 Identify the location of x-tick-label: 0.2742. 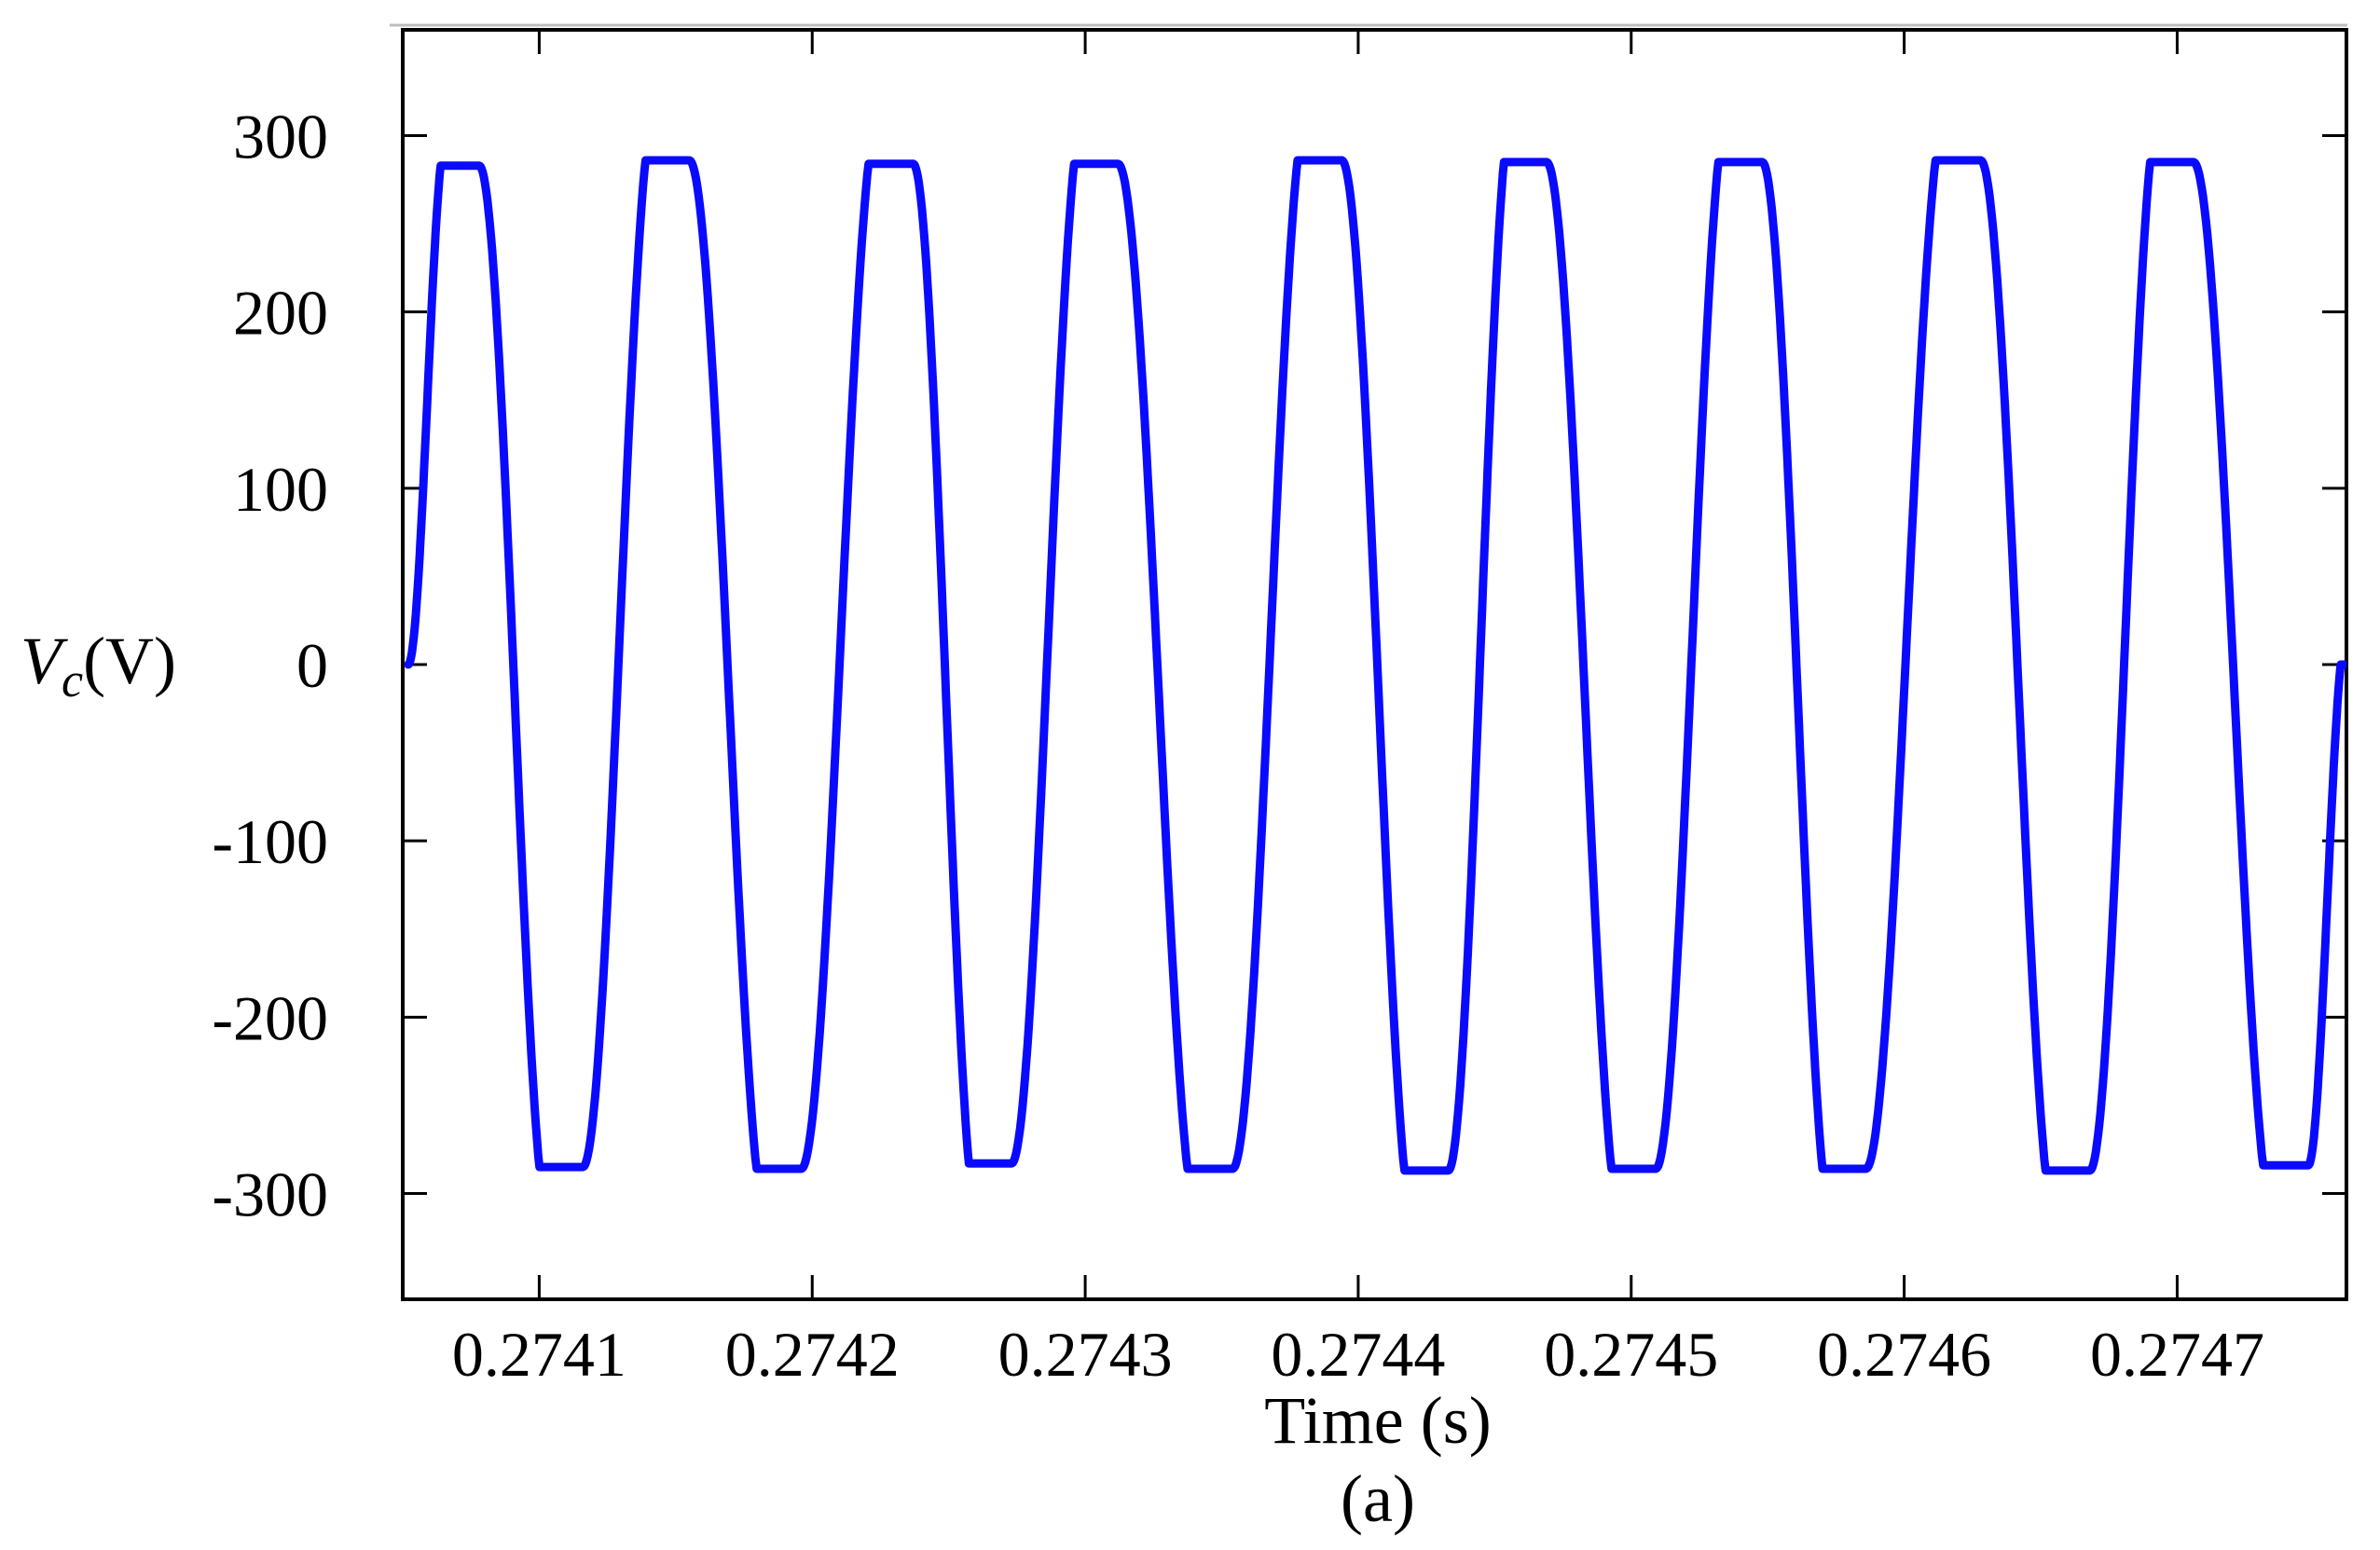
(812, 1355).